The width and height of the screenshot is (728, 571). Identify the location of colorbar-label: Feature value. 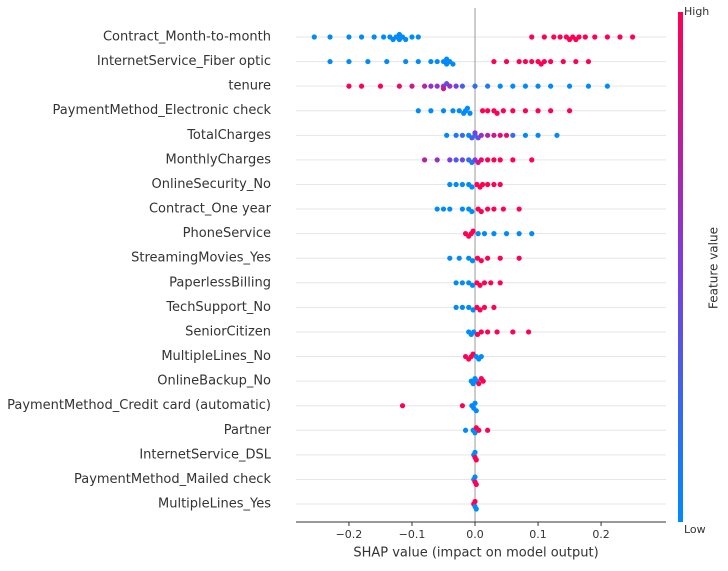
(714, 268).